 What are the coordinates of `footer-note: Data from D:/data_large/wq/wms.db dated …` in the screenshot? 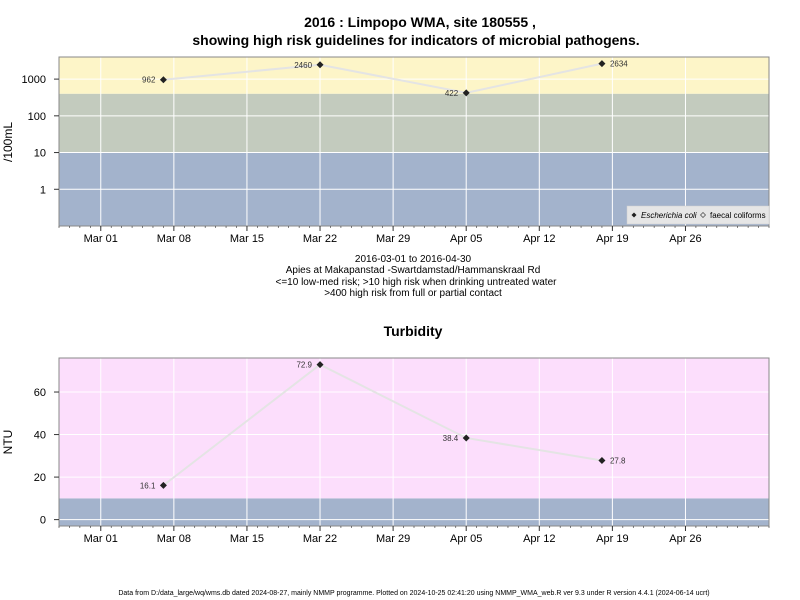 It's located at (413, 593).